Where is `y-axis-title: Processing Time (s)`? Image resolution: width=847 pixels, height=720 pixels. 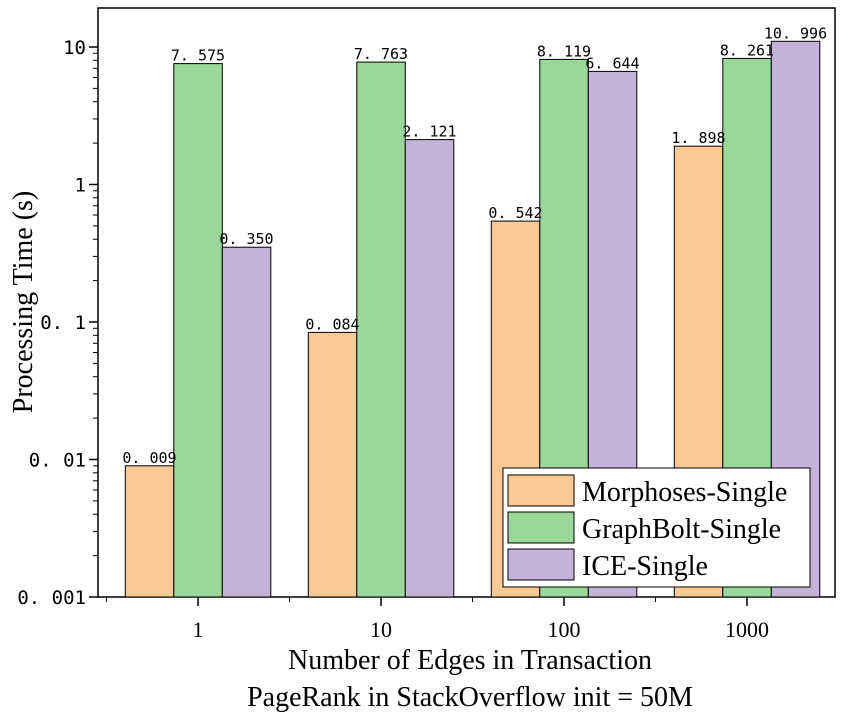 y-axis-title: Processing Time (s) is located at coordinates (23, 302).